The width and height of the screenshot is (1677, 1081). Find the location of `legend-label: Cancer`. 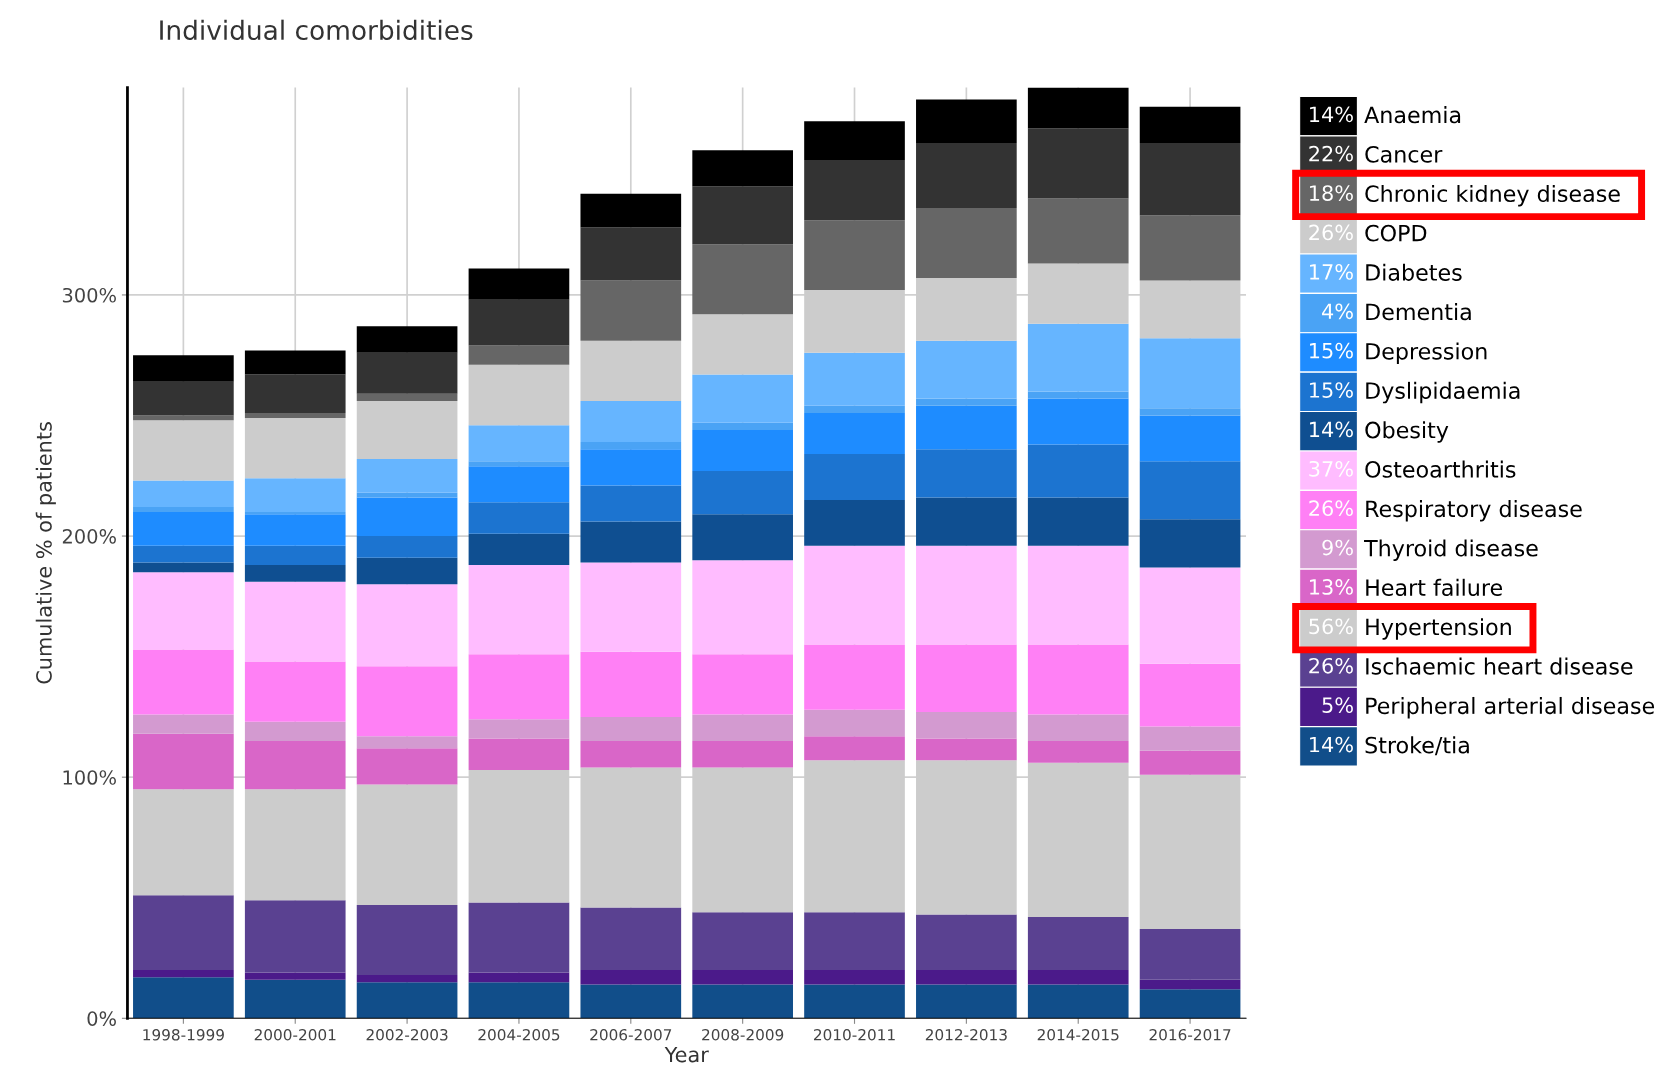

legend-label: Cancer is located at coordinates (1404, 154).